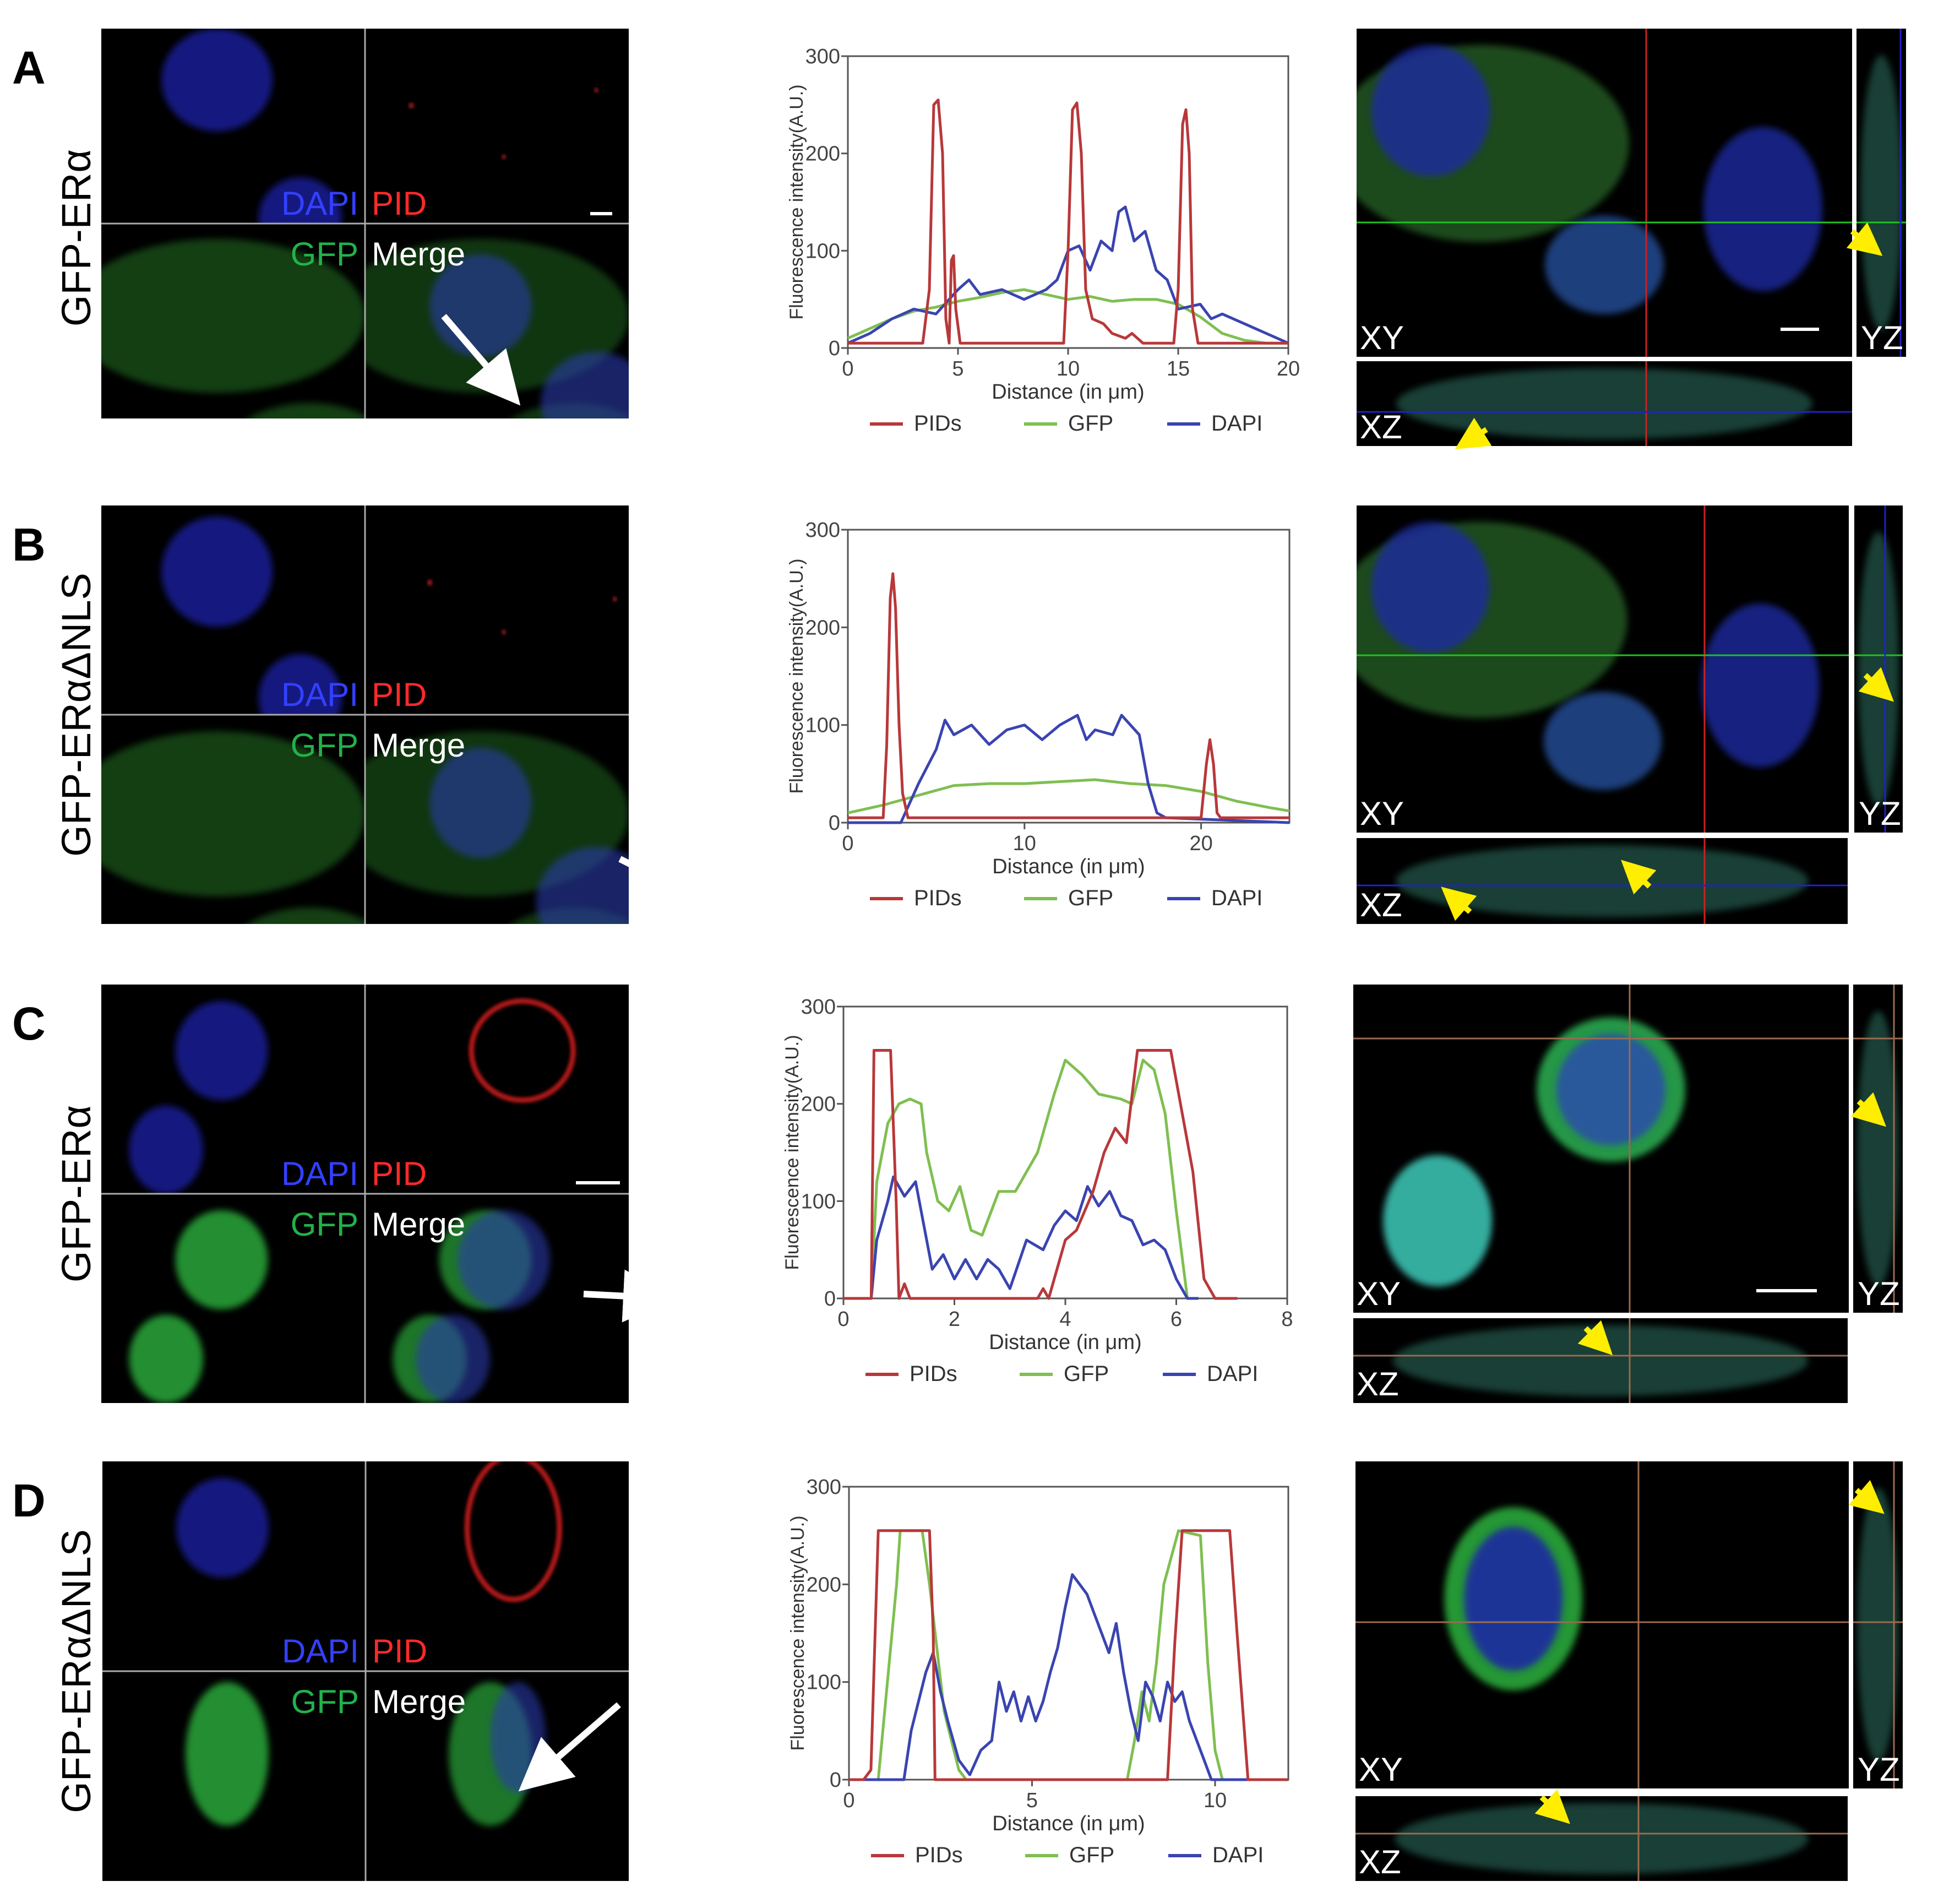  What do you see at coordinates (497, 827) in the screenshot?
I see `quadrant-merge` at bounding box center [497, 827].